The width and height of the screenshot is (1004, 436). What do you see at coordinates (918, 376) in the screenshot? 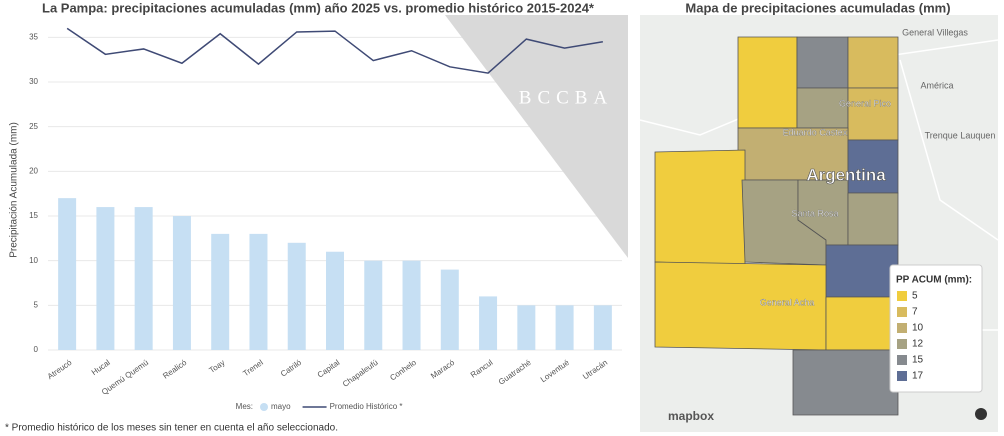
I see `legend-label: 17` at bounding box center [918, 376].